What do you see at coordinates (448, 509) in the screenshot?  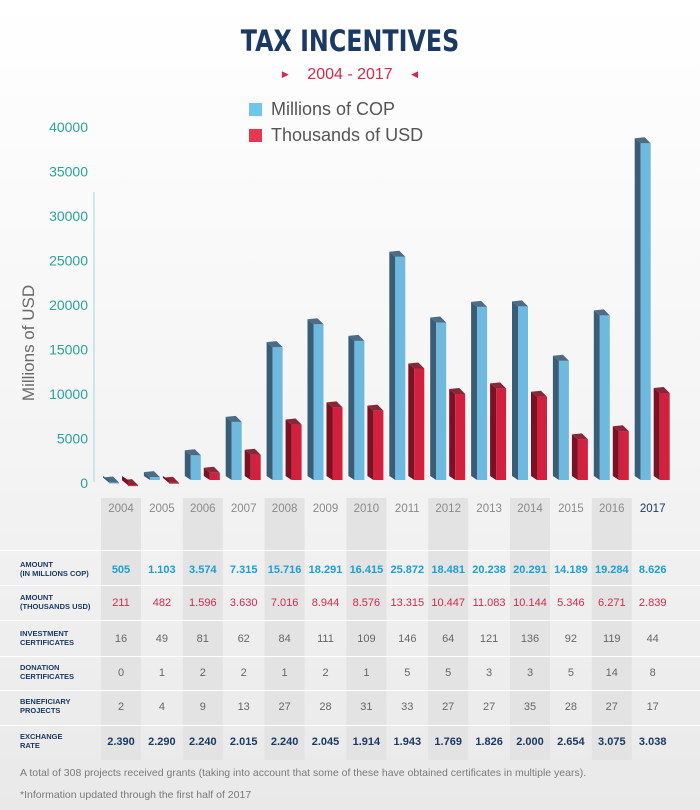 I see `x-tick-label: 2012` at bounding box center [448, 509].